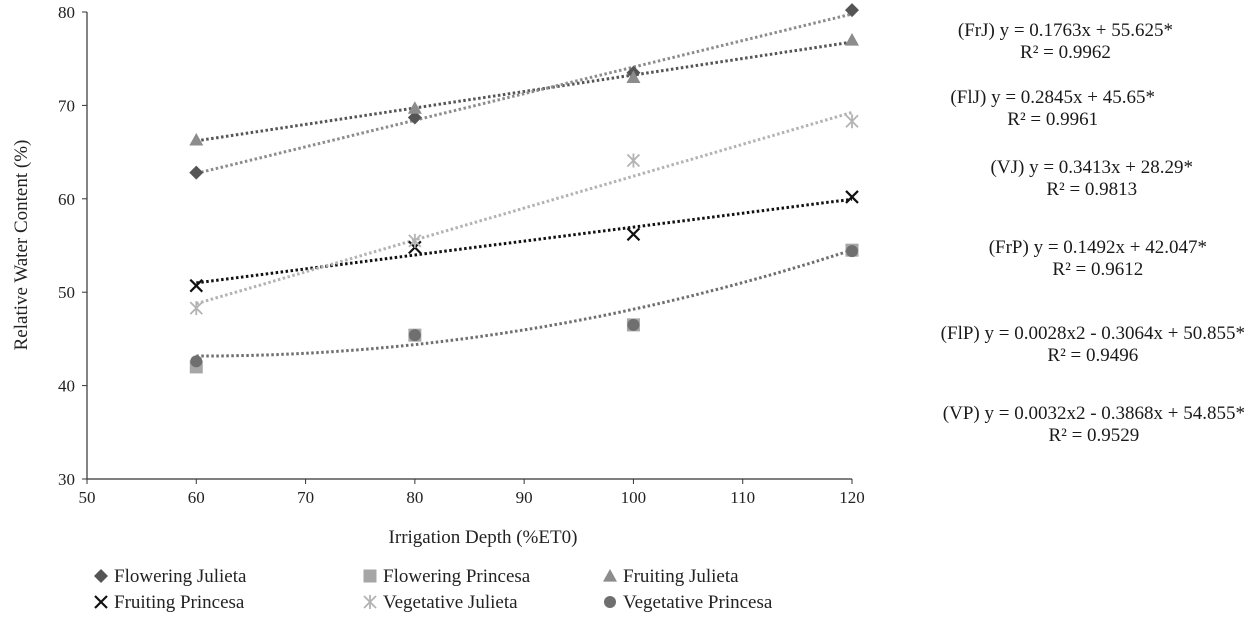 The width and height of the screenshot is (1255, 622). I want to click on legend-label: Fruiting Julieta, so click(681, 576).